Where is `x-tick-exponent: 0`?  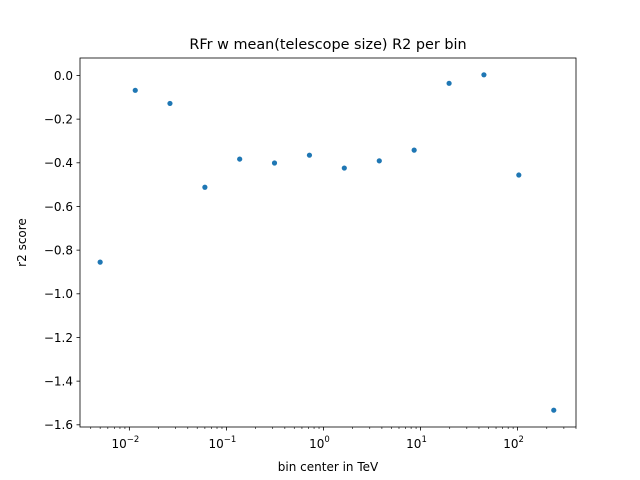
x-tick-exponent: 0 is located at coordinates (326, 440).